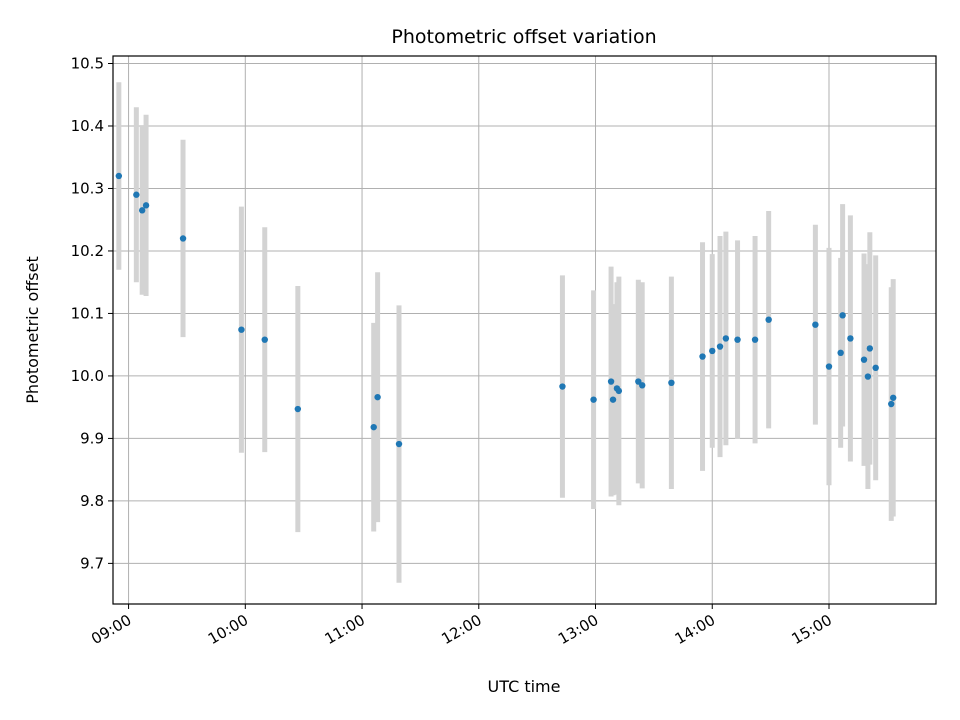 This screenshot has width=960, height=720. What do you see at coordinates (92, 438) in the screenshot?
I see `y-tick-label: 9.9` at bounding box center [92, 438].